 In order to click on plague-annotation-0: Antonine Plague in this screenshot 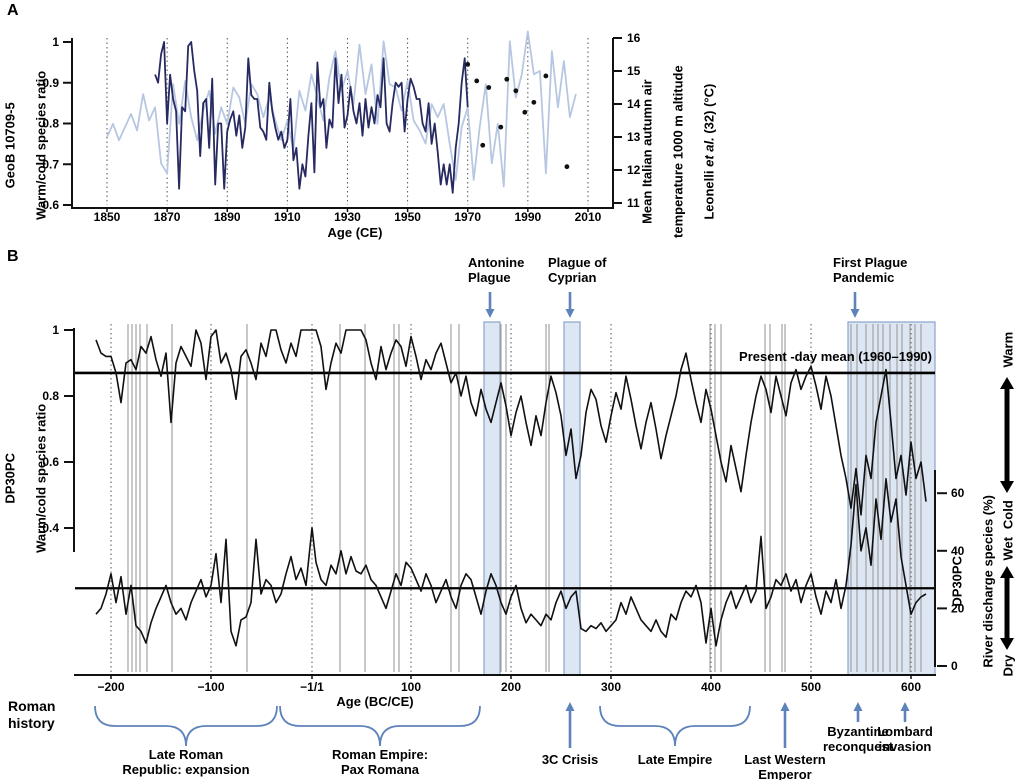, I will do `click(496, 270)`.